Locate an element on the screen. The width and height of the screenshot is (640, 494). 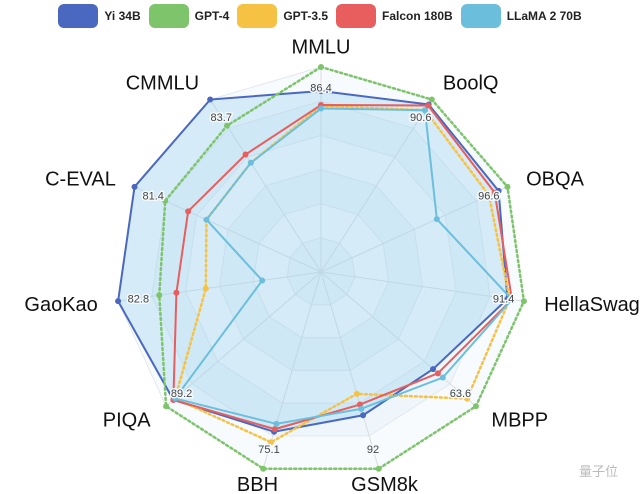
legend-item: Falcon 180B is located at coordinates (394, 16).